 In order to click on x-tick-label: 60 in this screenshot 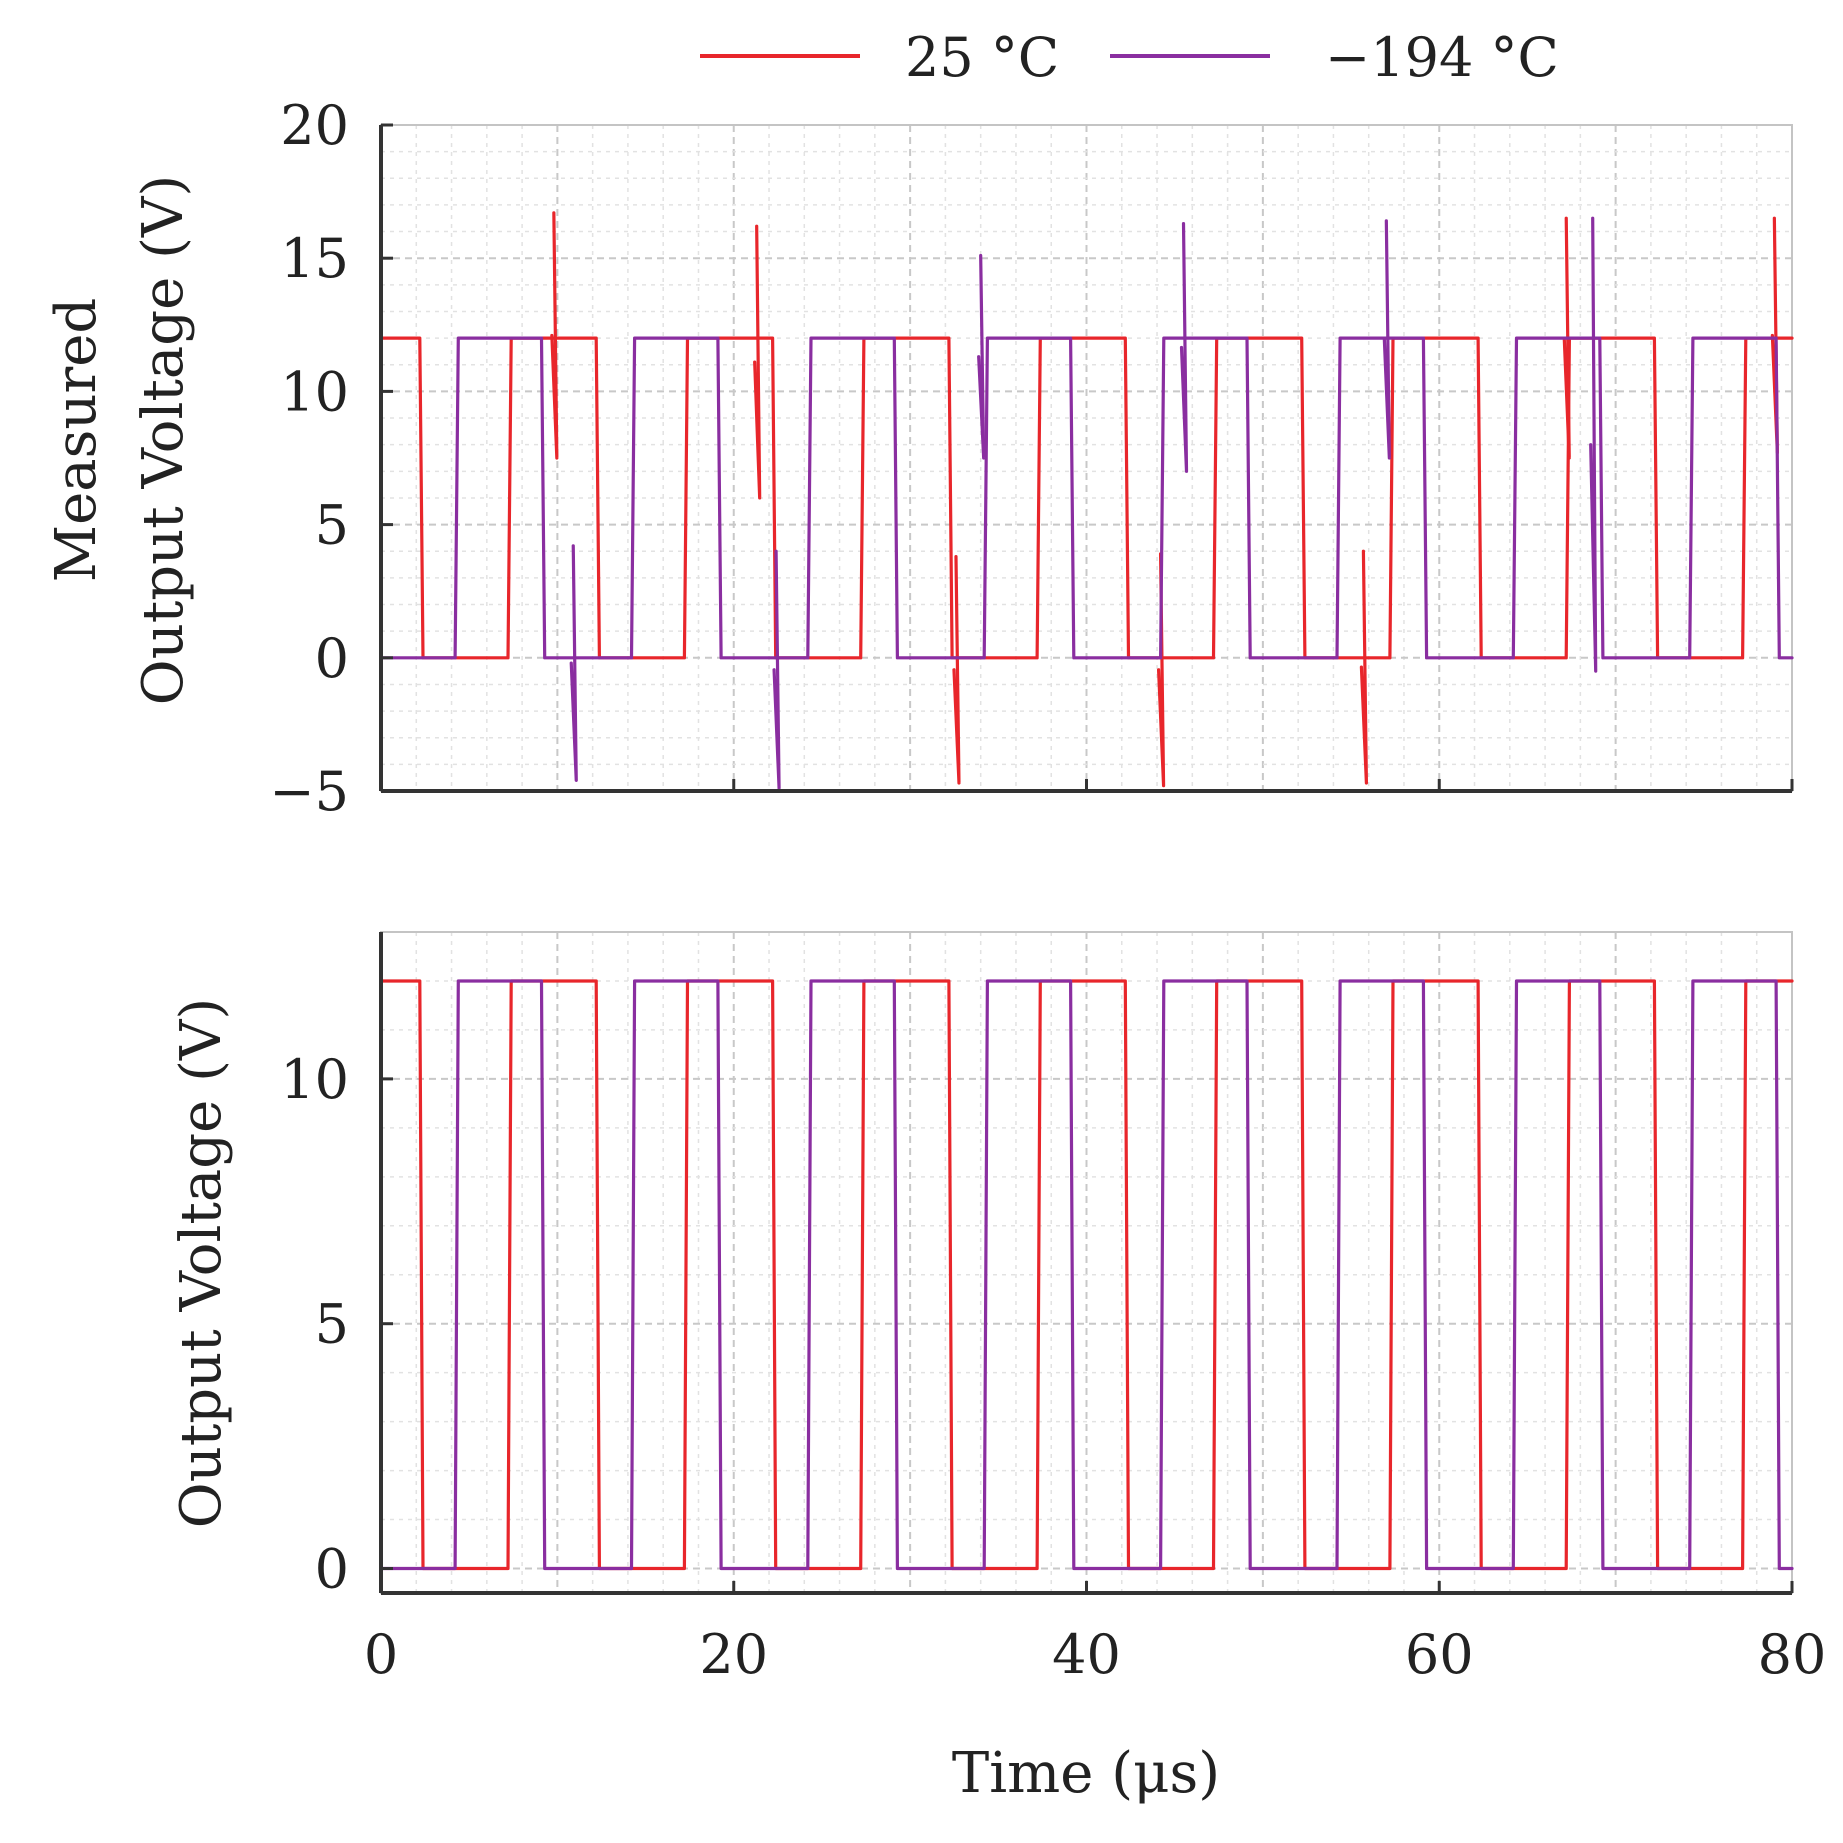, I will do `click(1439, 1654)`.